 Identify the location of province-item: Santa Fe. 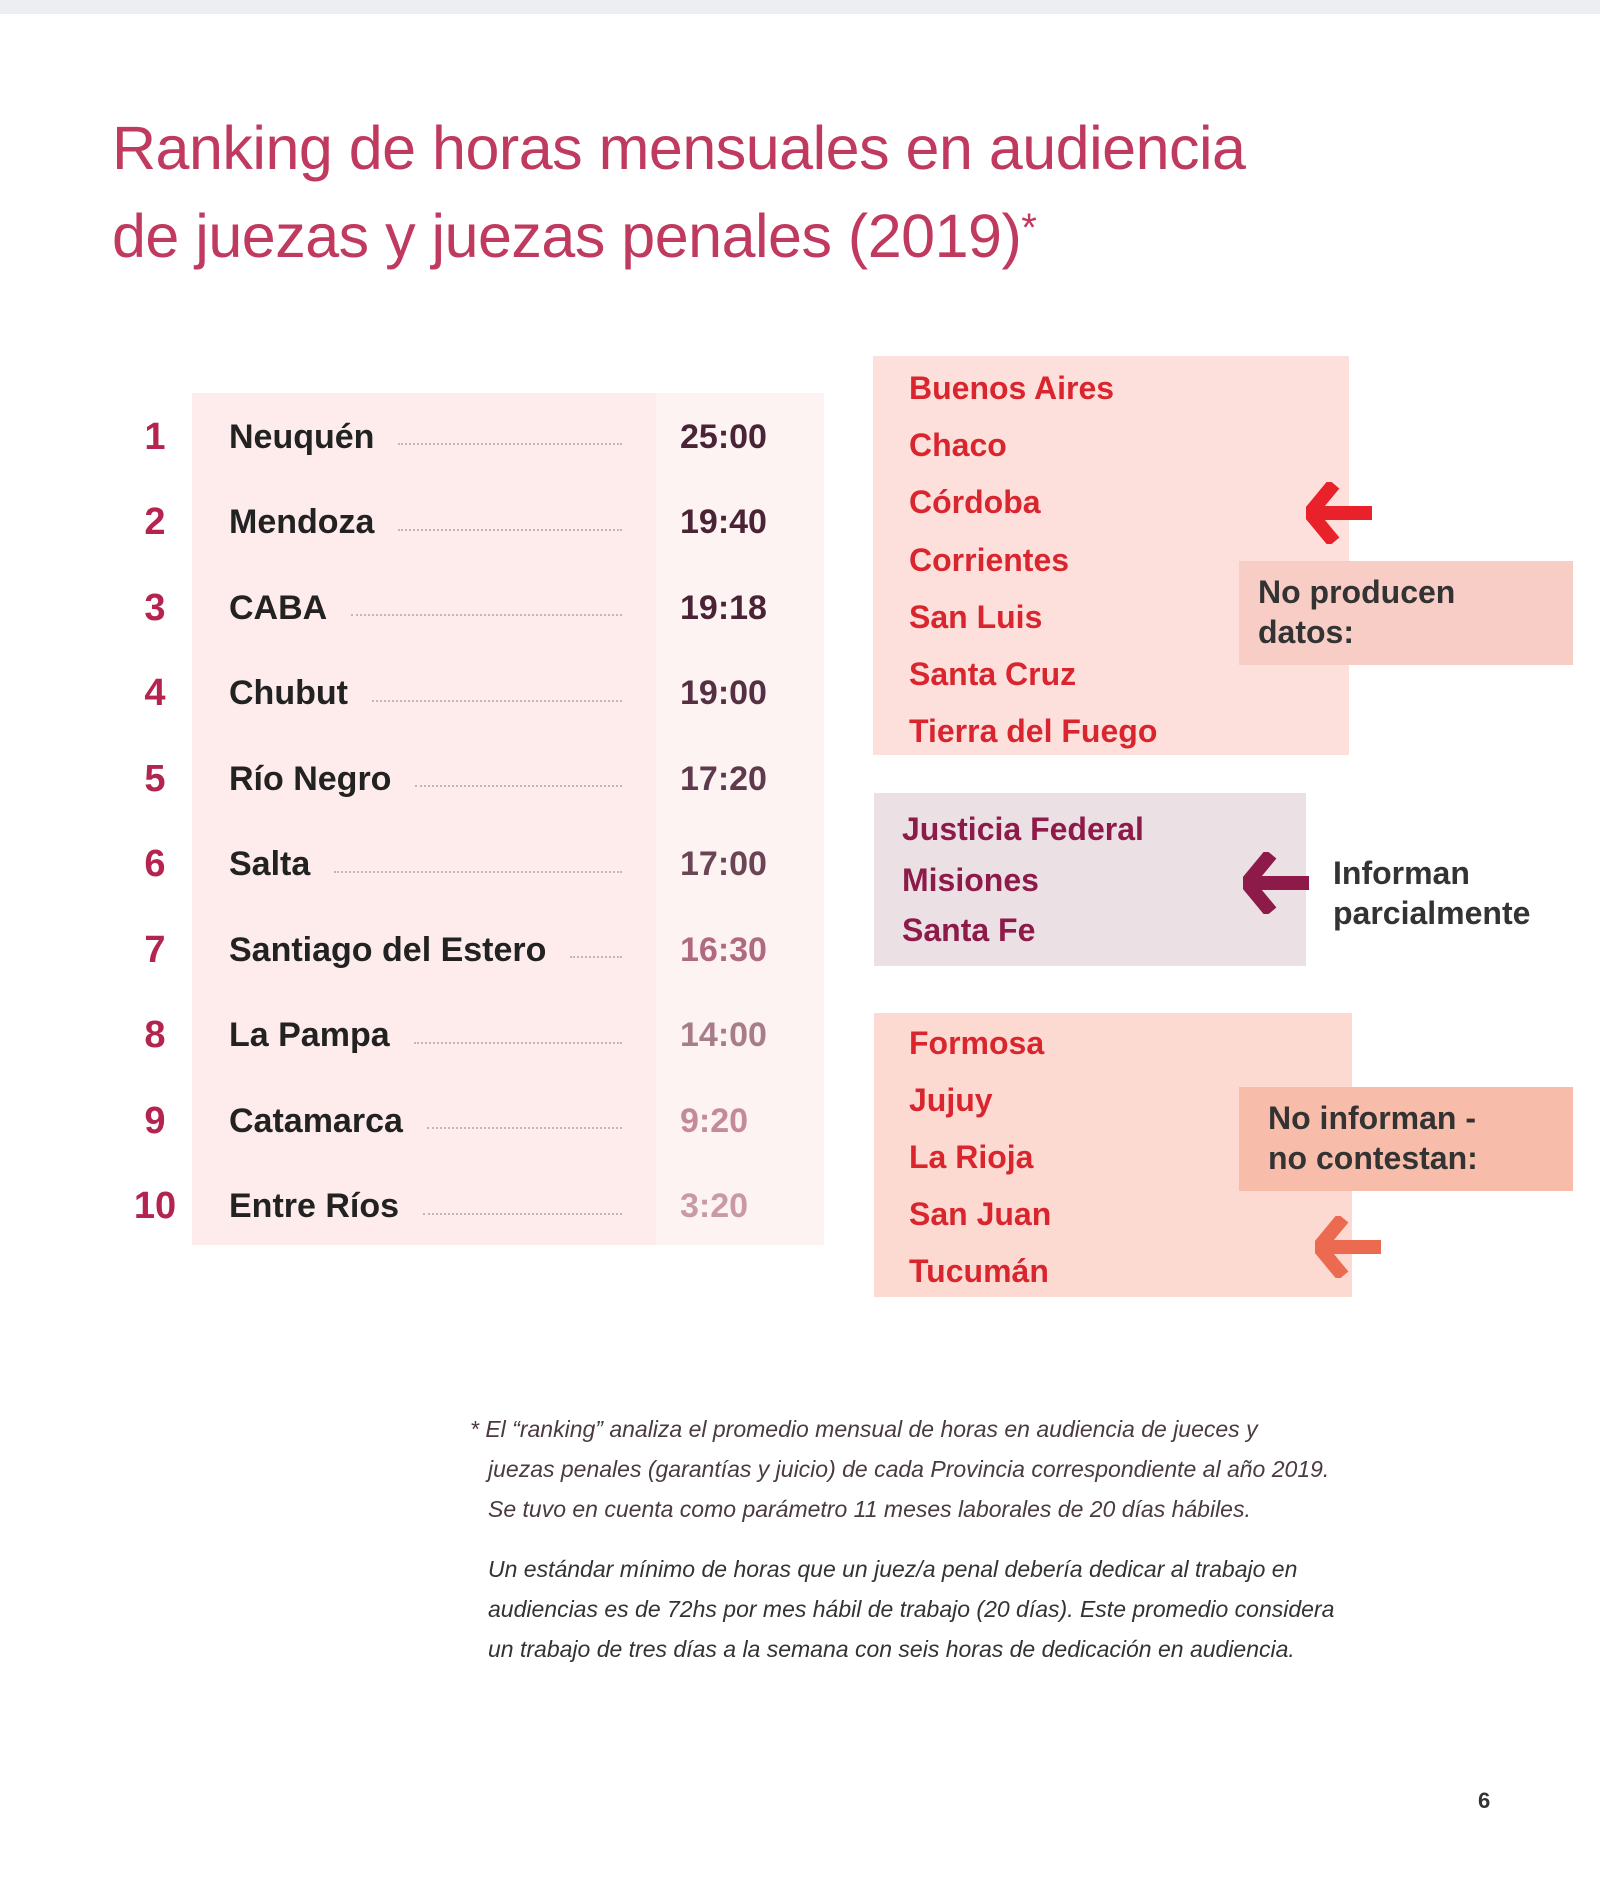
(969, 930).